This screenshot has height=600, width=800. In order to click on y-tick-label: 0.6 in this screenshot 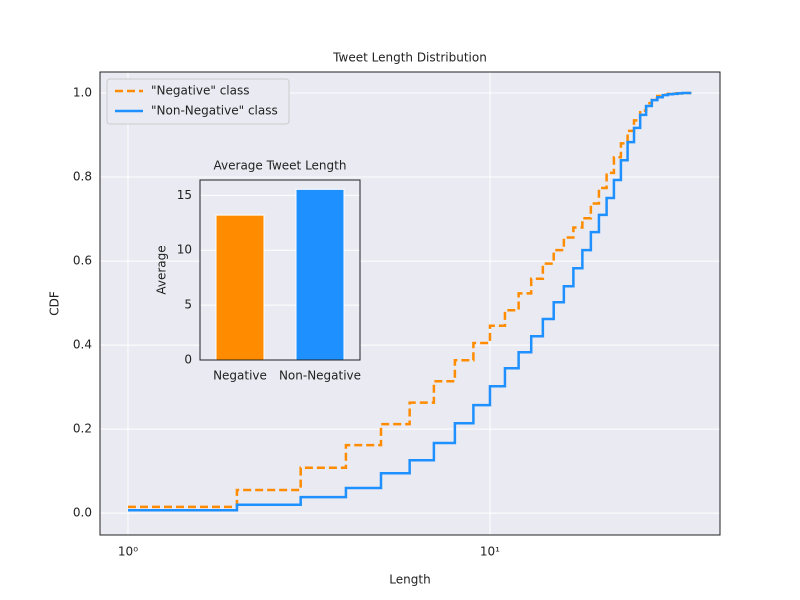, I will do `click(82, 261)`.